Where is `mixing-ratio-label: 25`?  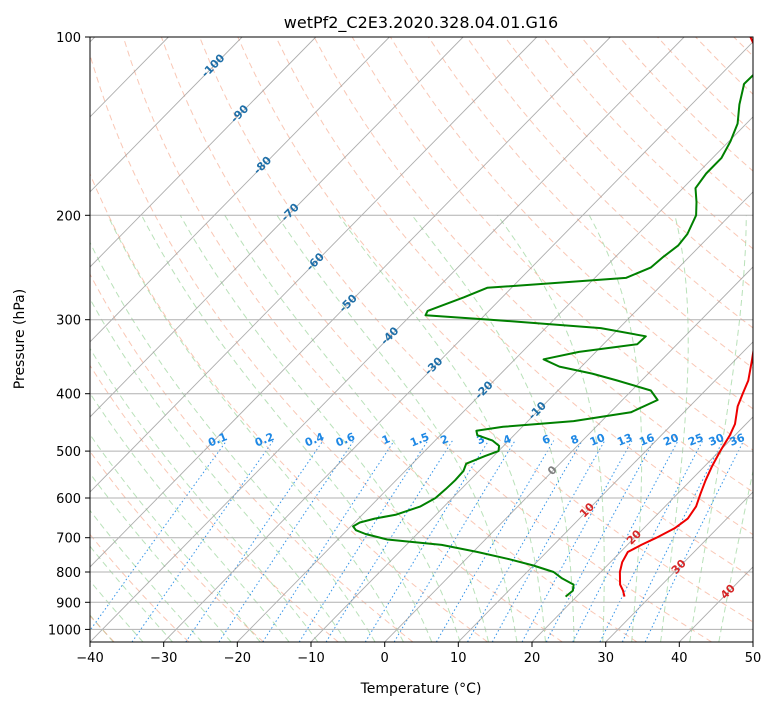 mixing-ratio-label: 25 is located at coordinates (695, 440).